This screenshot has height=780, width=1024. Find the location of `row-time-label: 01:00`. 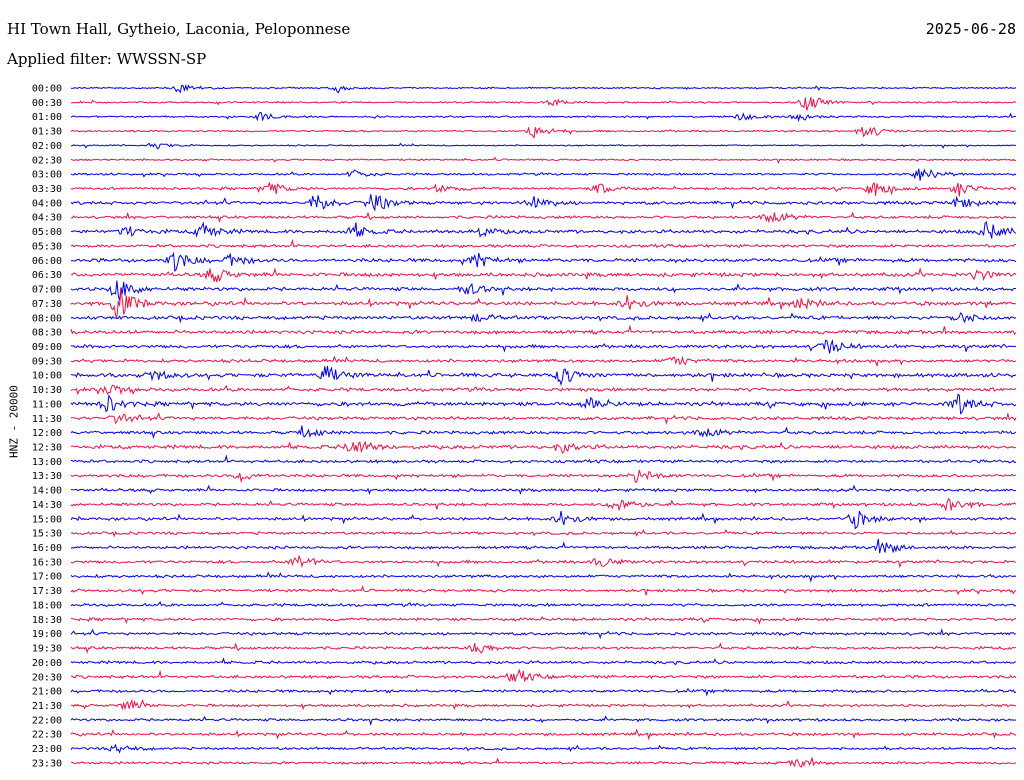

row-time-label: 01:00 is located at coordinates (47, 117).